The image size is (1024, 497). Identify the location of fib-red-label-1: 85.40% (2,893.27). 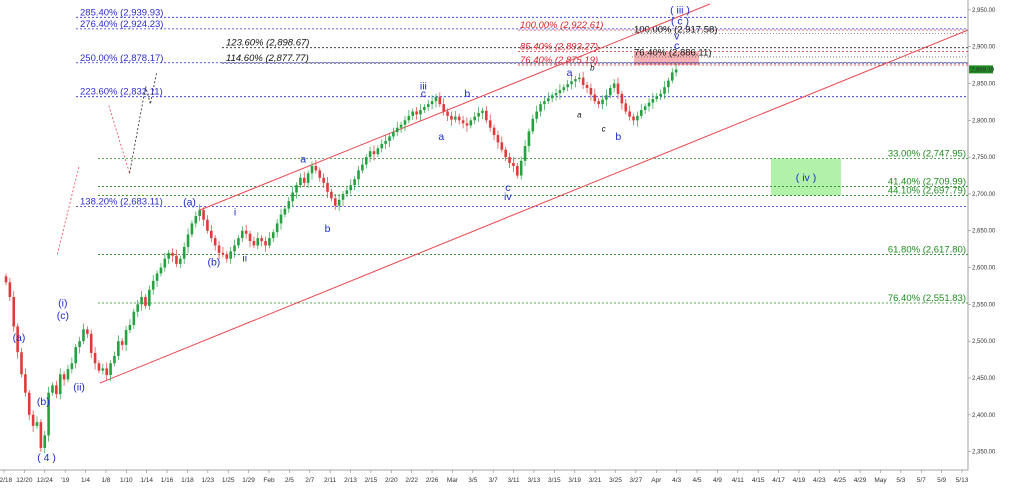
(559, 47).